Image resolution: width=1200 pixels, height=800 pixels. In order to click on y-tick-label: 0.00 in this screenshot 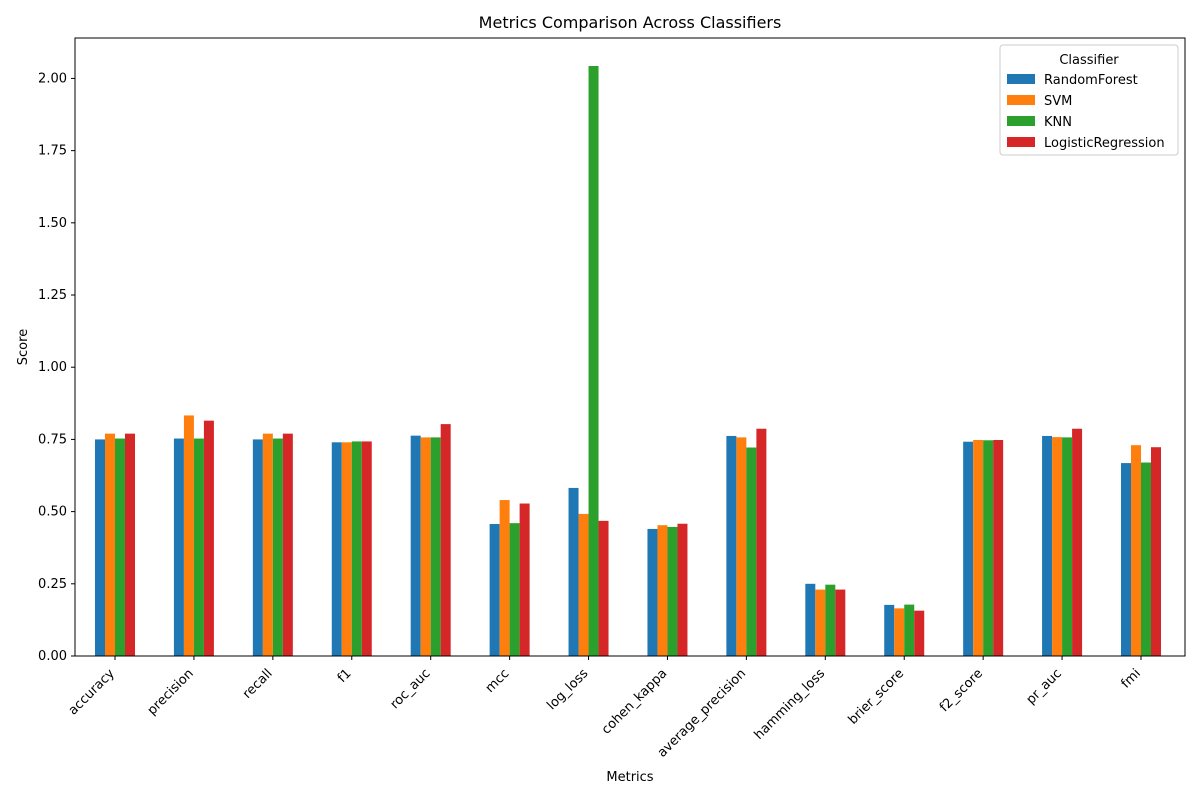, I will do `click(52, 656)`.